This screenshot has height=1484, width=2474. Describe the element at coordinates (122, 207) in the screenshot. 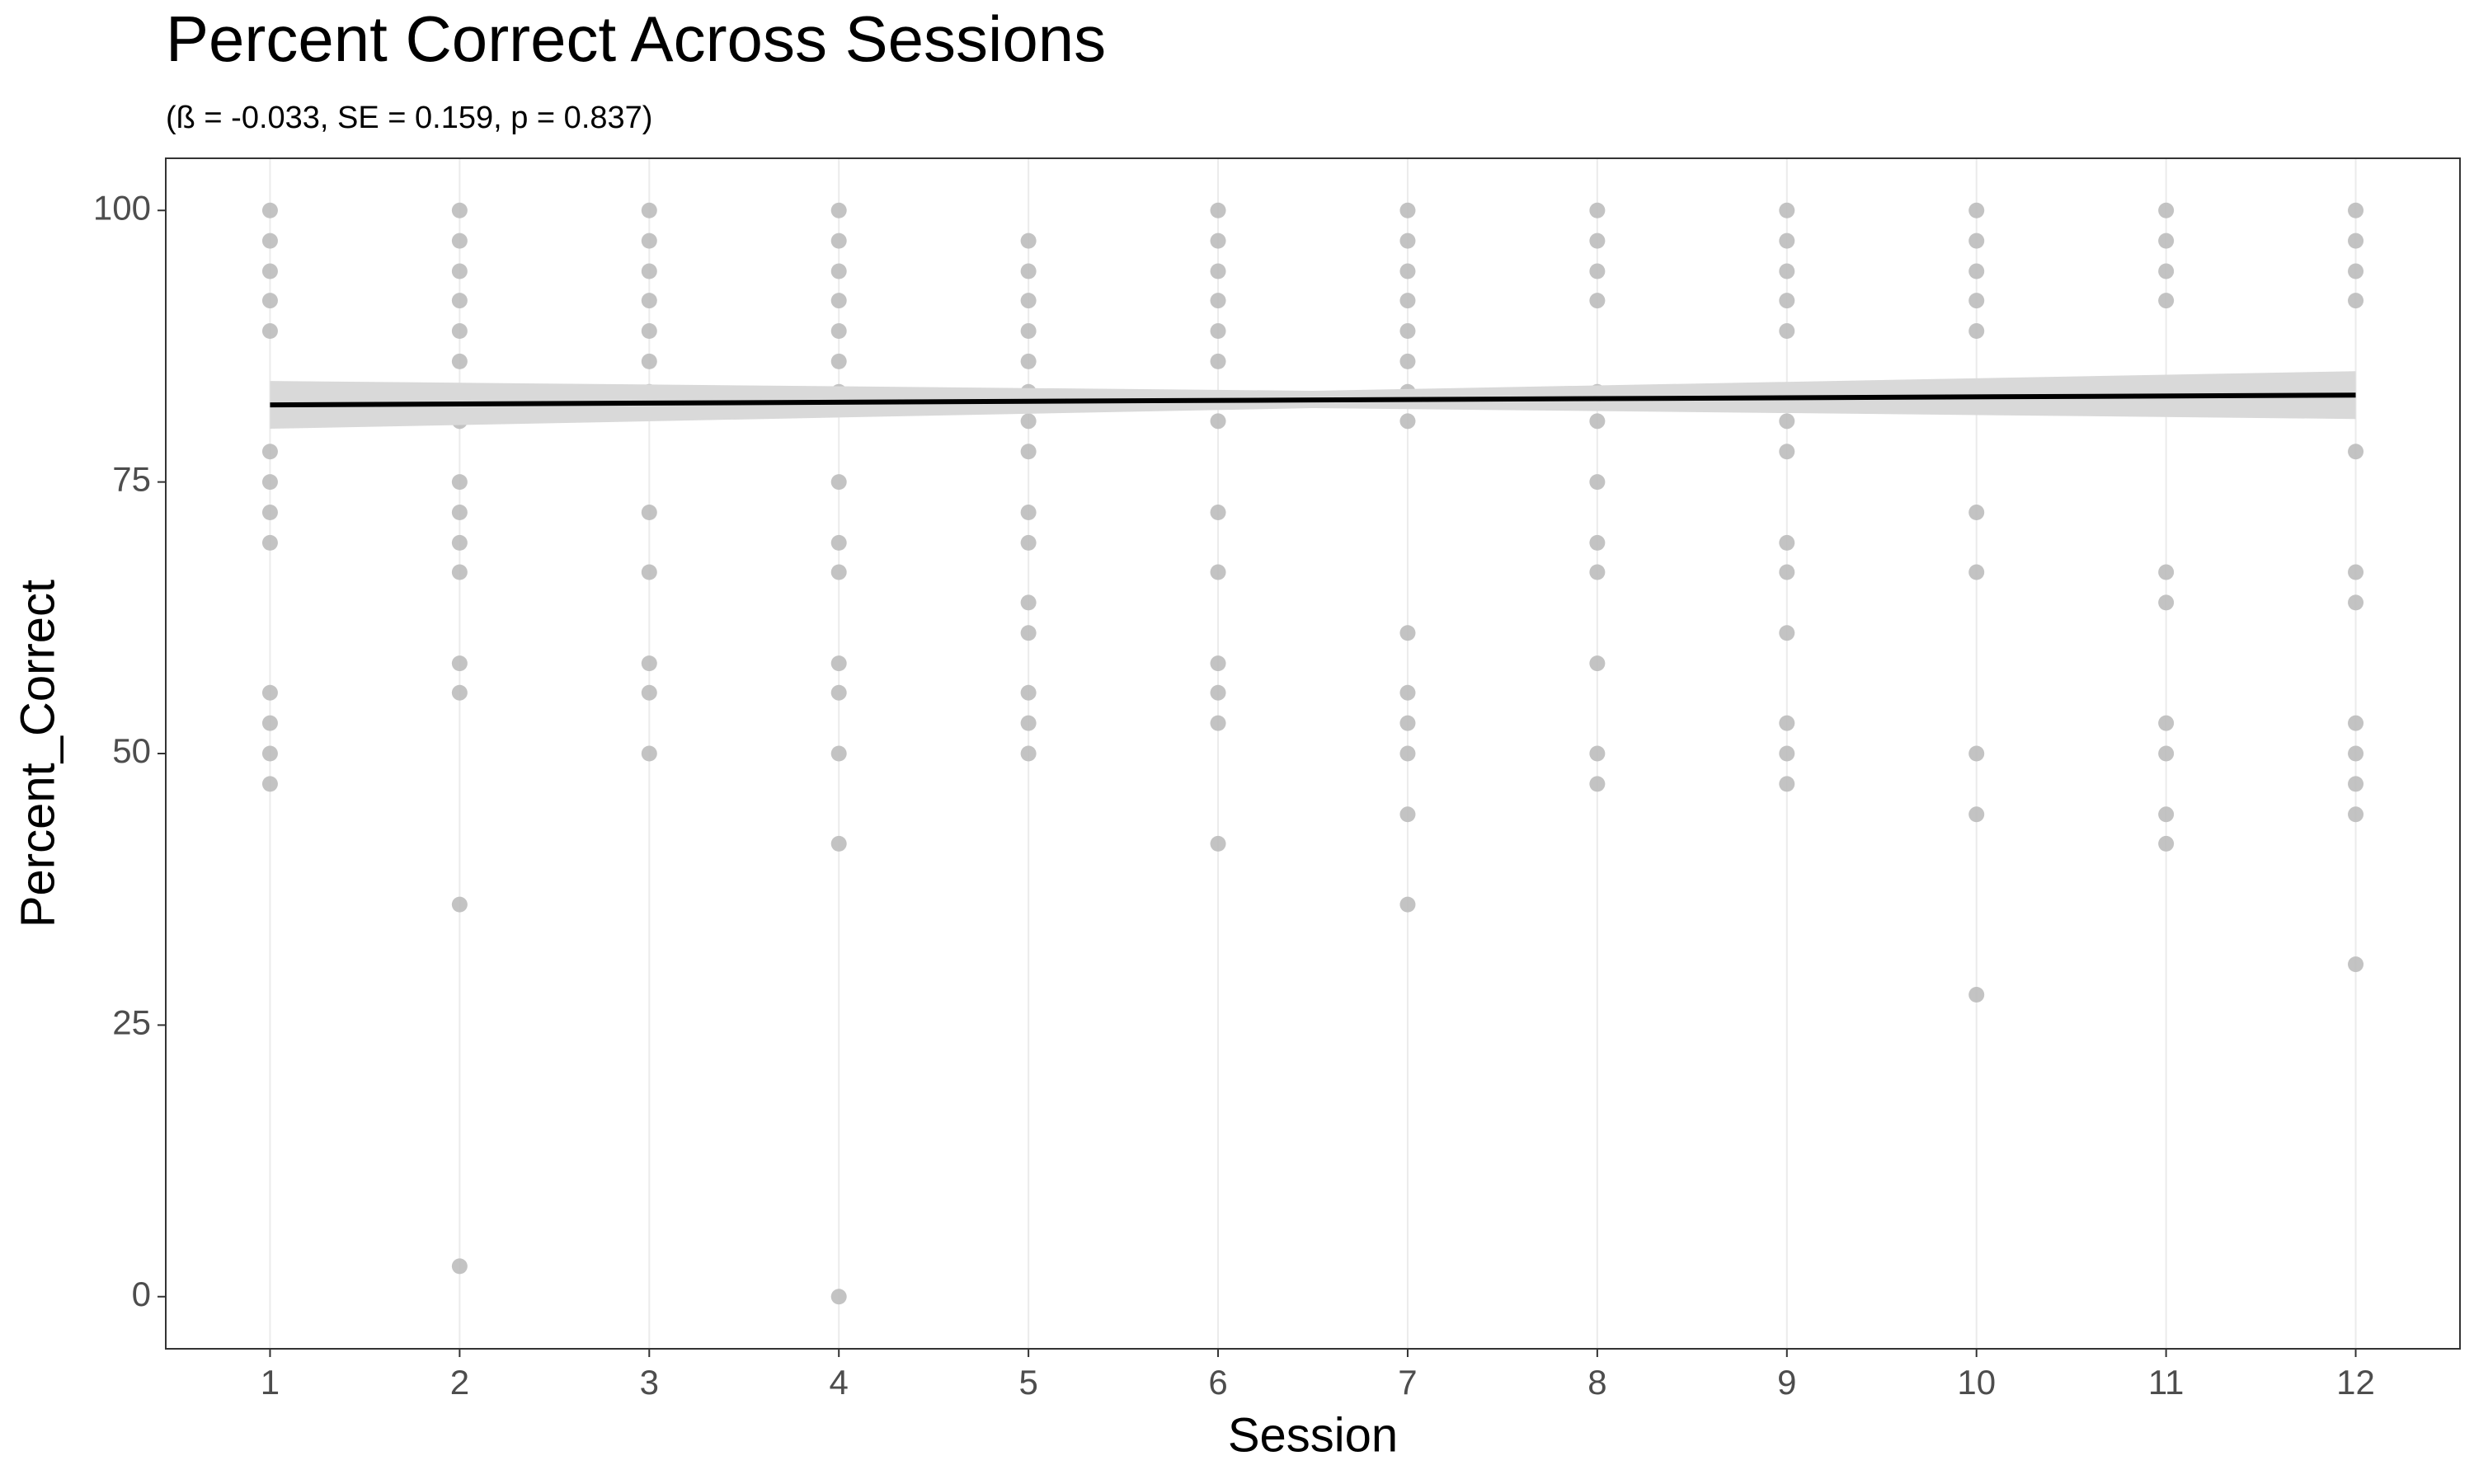

I see `y-tick-label: 100` at that location.